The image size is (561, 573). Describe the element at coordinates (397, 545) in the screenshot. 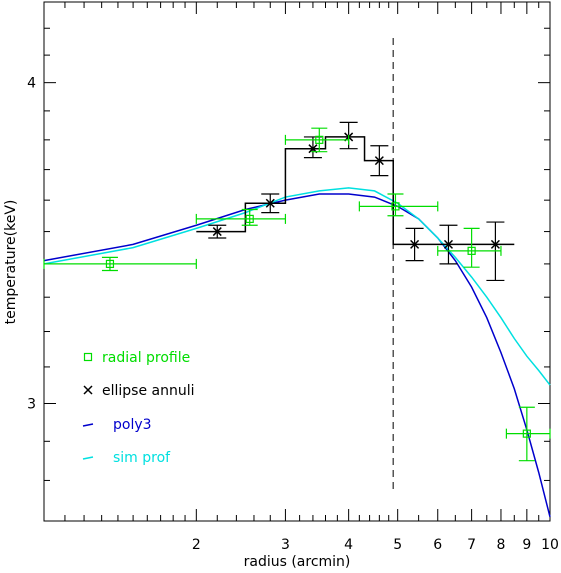

I see `x-tick-label: 5` at that location.